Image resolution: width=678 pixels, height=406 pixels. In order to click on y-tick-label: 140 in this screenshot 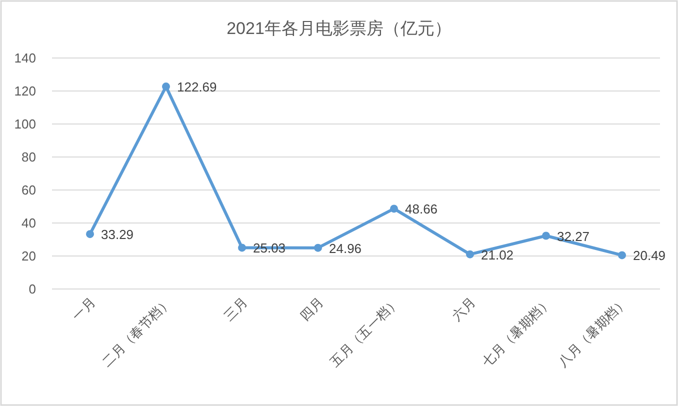, I will do `click(25, 58)`.